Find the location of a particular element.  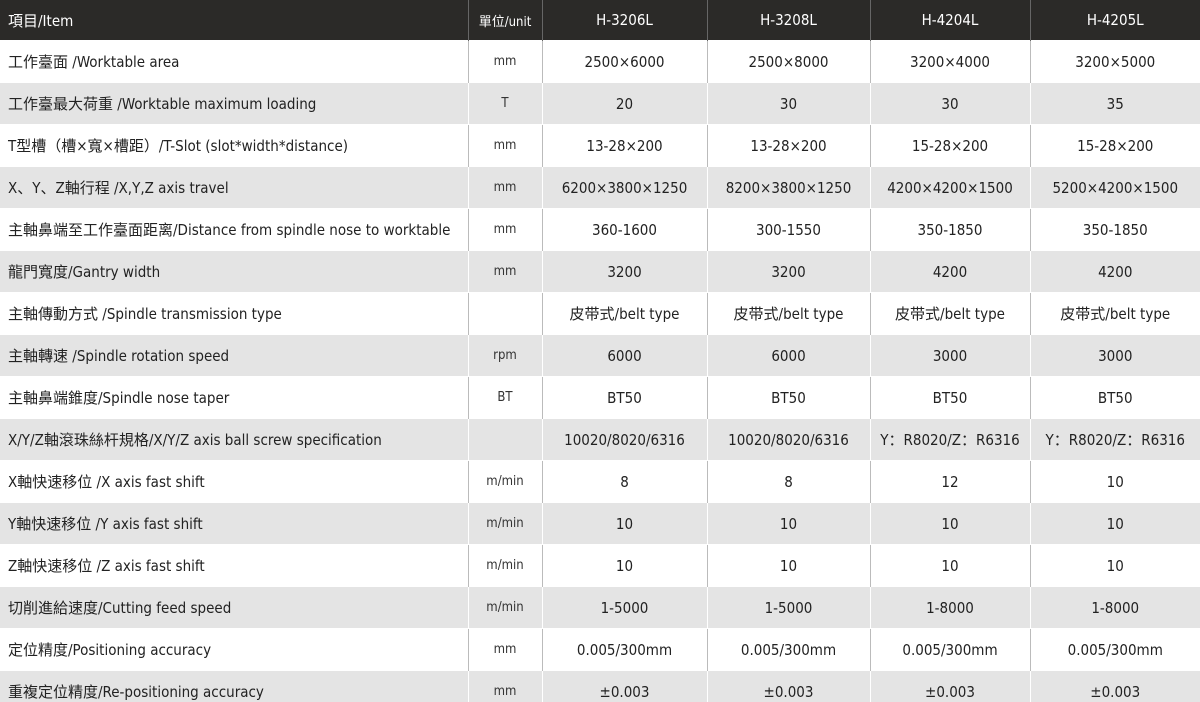

item-cell: 定位精度/Positioning accuracy is located at coordinates (234, 649).